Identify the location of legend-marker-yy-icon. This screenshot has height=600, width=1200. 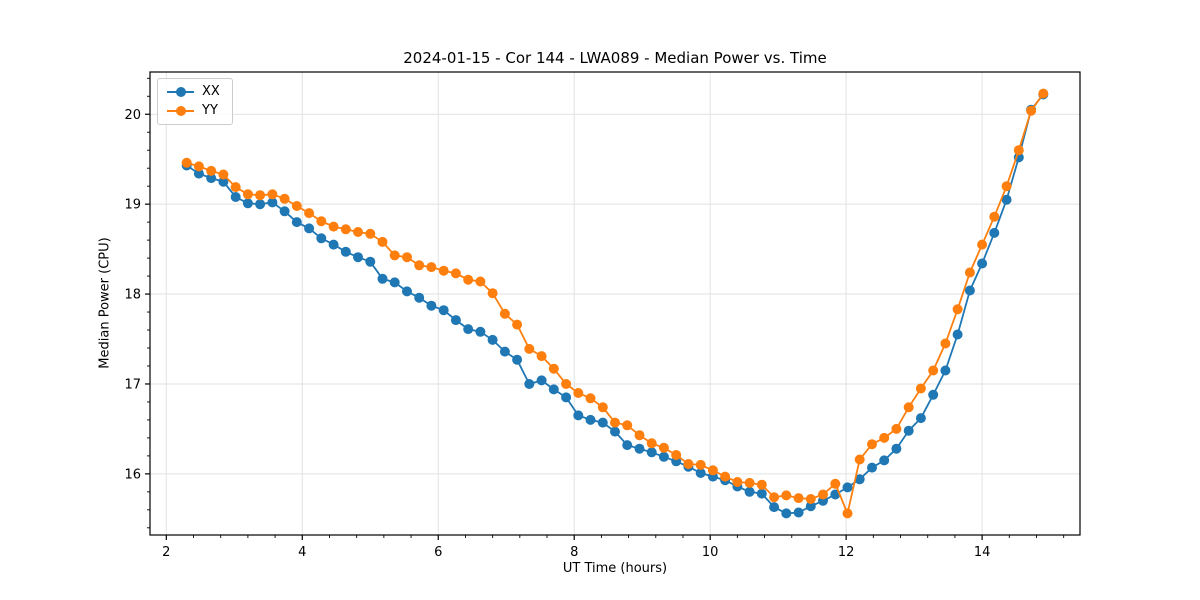
(181, 111).